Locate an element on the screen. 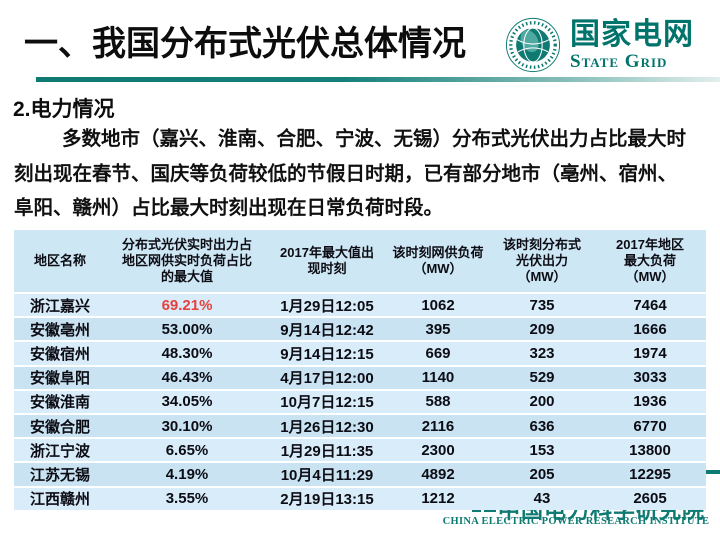 The height and width of the screenshot is (540, 720). table-cell: 安徽淮南 is located at coordinates (59, 403).